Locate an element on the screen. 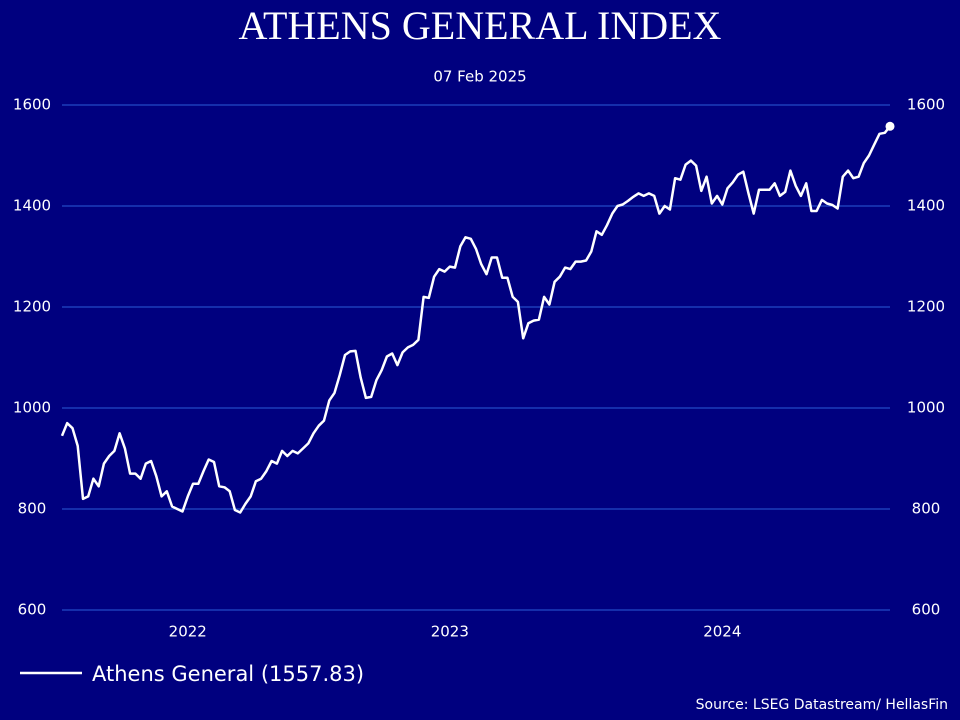 The image size is (960, 720). chart-title: ATHENS GENERAL INDEX is located at coordinates (480, 25).